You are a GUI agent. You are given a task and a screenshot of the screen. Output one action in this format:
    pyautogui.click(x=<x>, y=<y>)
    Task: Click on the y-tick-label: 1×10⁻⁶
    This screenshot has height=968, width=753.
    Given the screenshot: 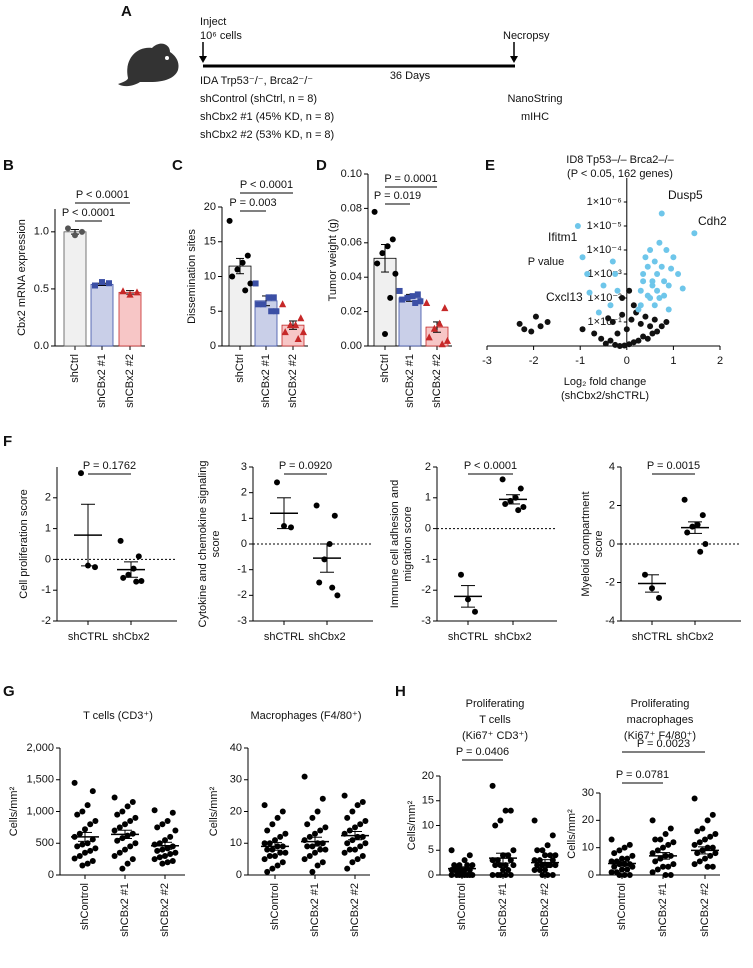 What is the action you would take?
    pyautogui.click(x=604, y=202)
    